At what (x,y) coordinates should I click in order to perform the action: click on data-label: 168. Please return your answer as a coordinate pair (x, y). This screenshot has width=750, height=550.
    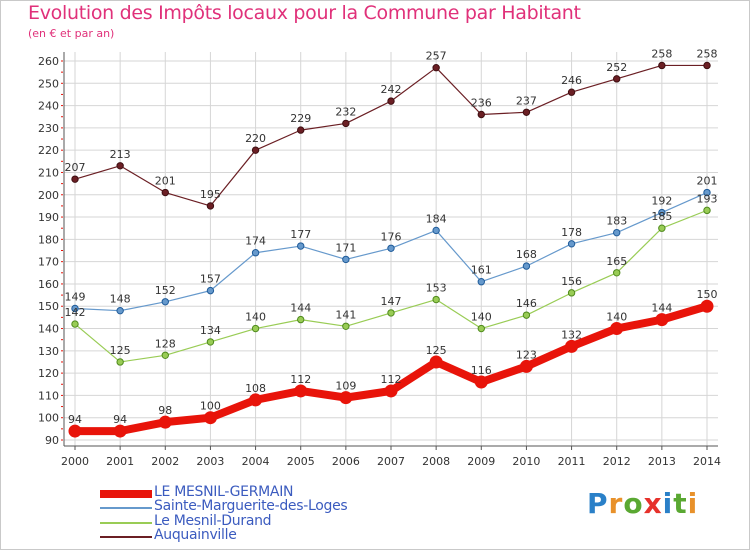
    Looking at the image, I should click on (526, 254).